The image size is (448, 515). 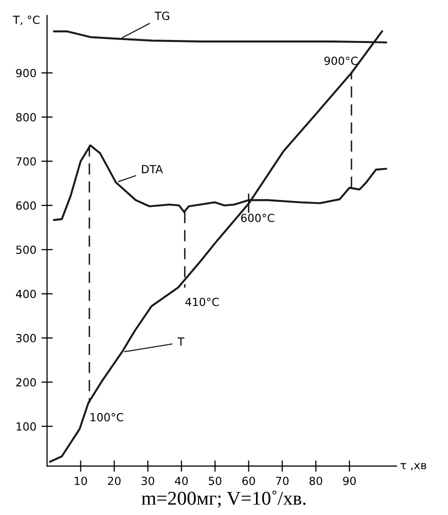 I want to click on y-tick-label: 500, so click(x=26, y=250).